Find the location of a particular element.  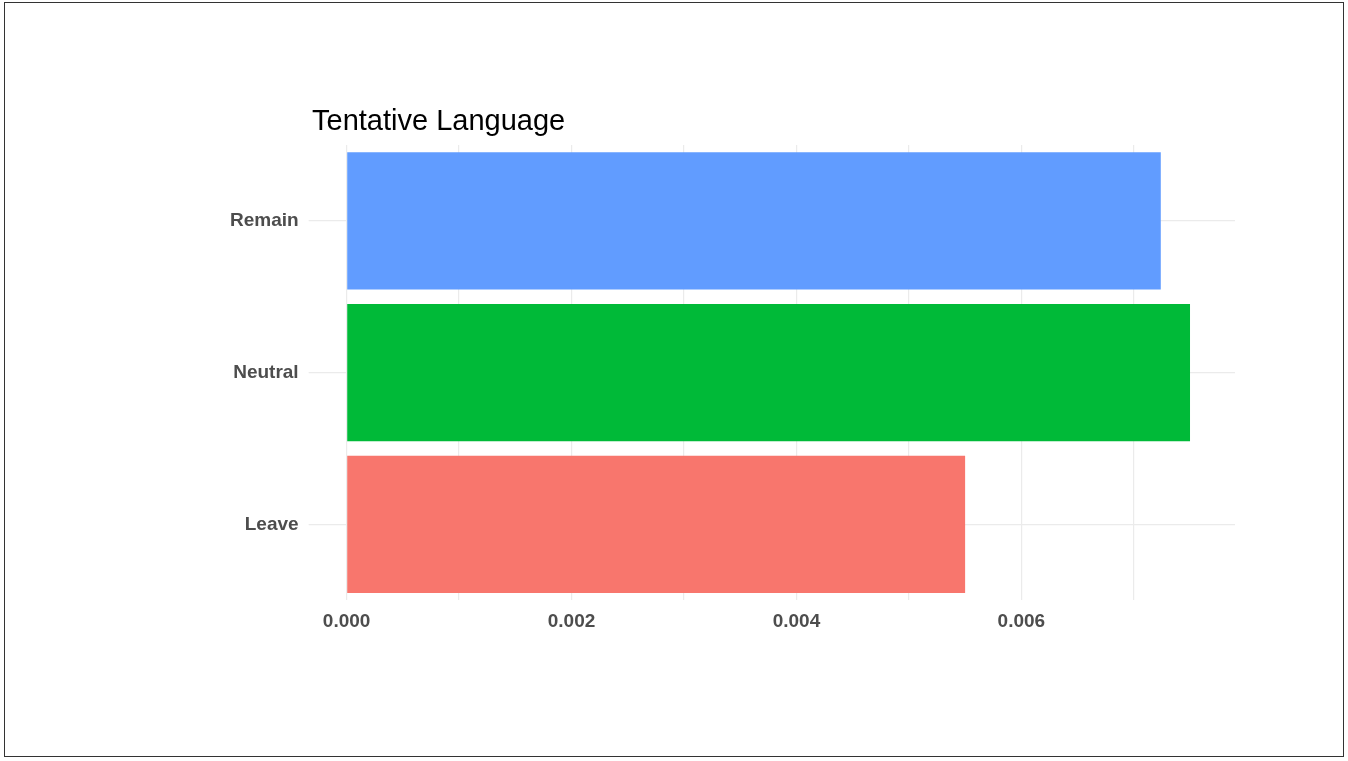

x-tick-label: 0.006 is located at coordinates (1021, 620).